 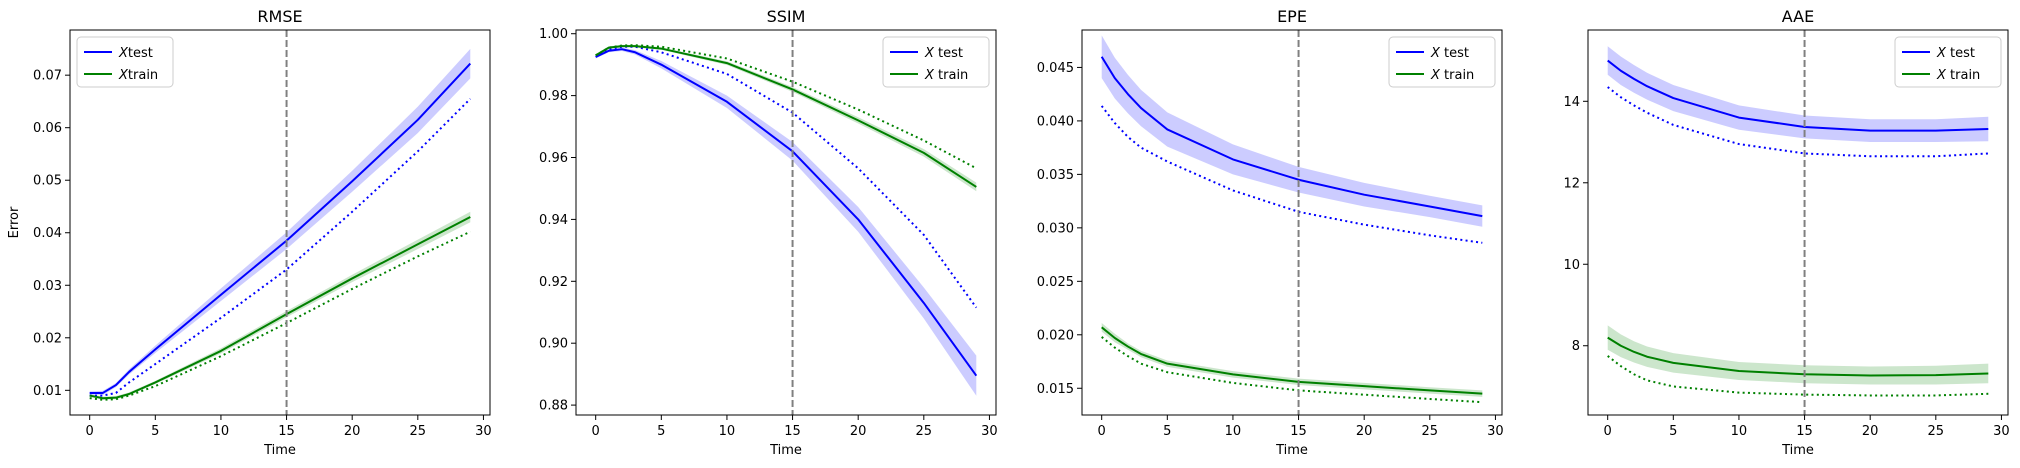 What do you see at coordinates (553, 344) in the screenshot?
I see `y-tick-label: 0.90` at bounding box center [553, 344].